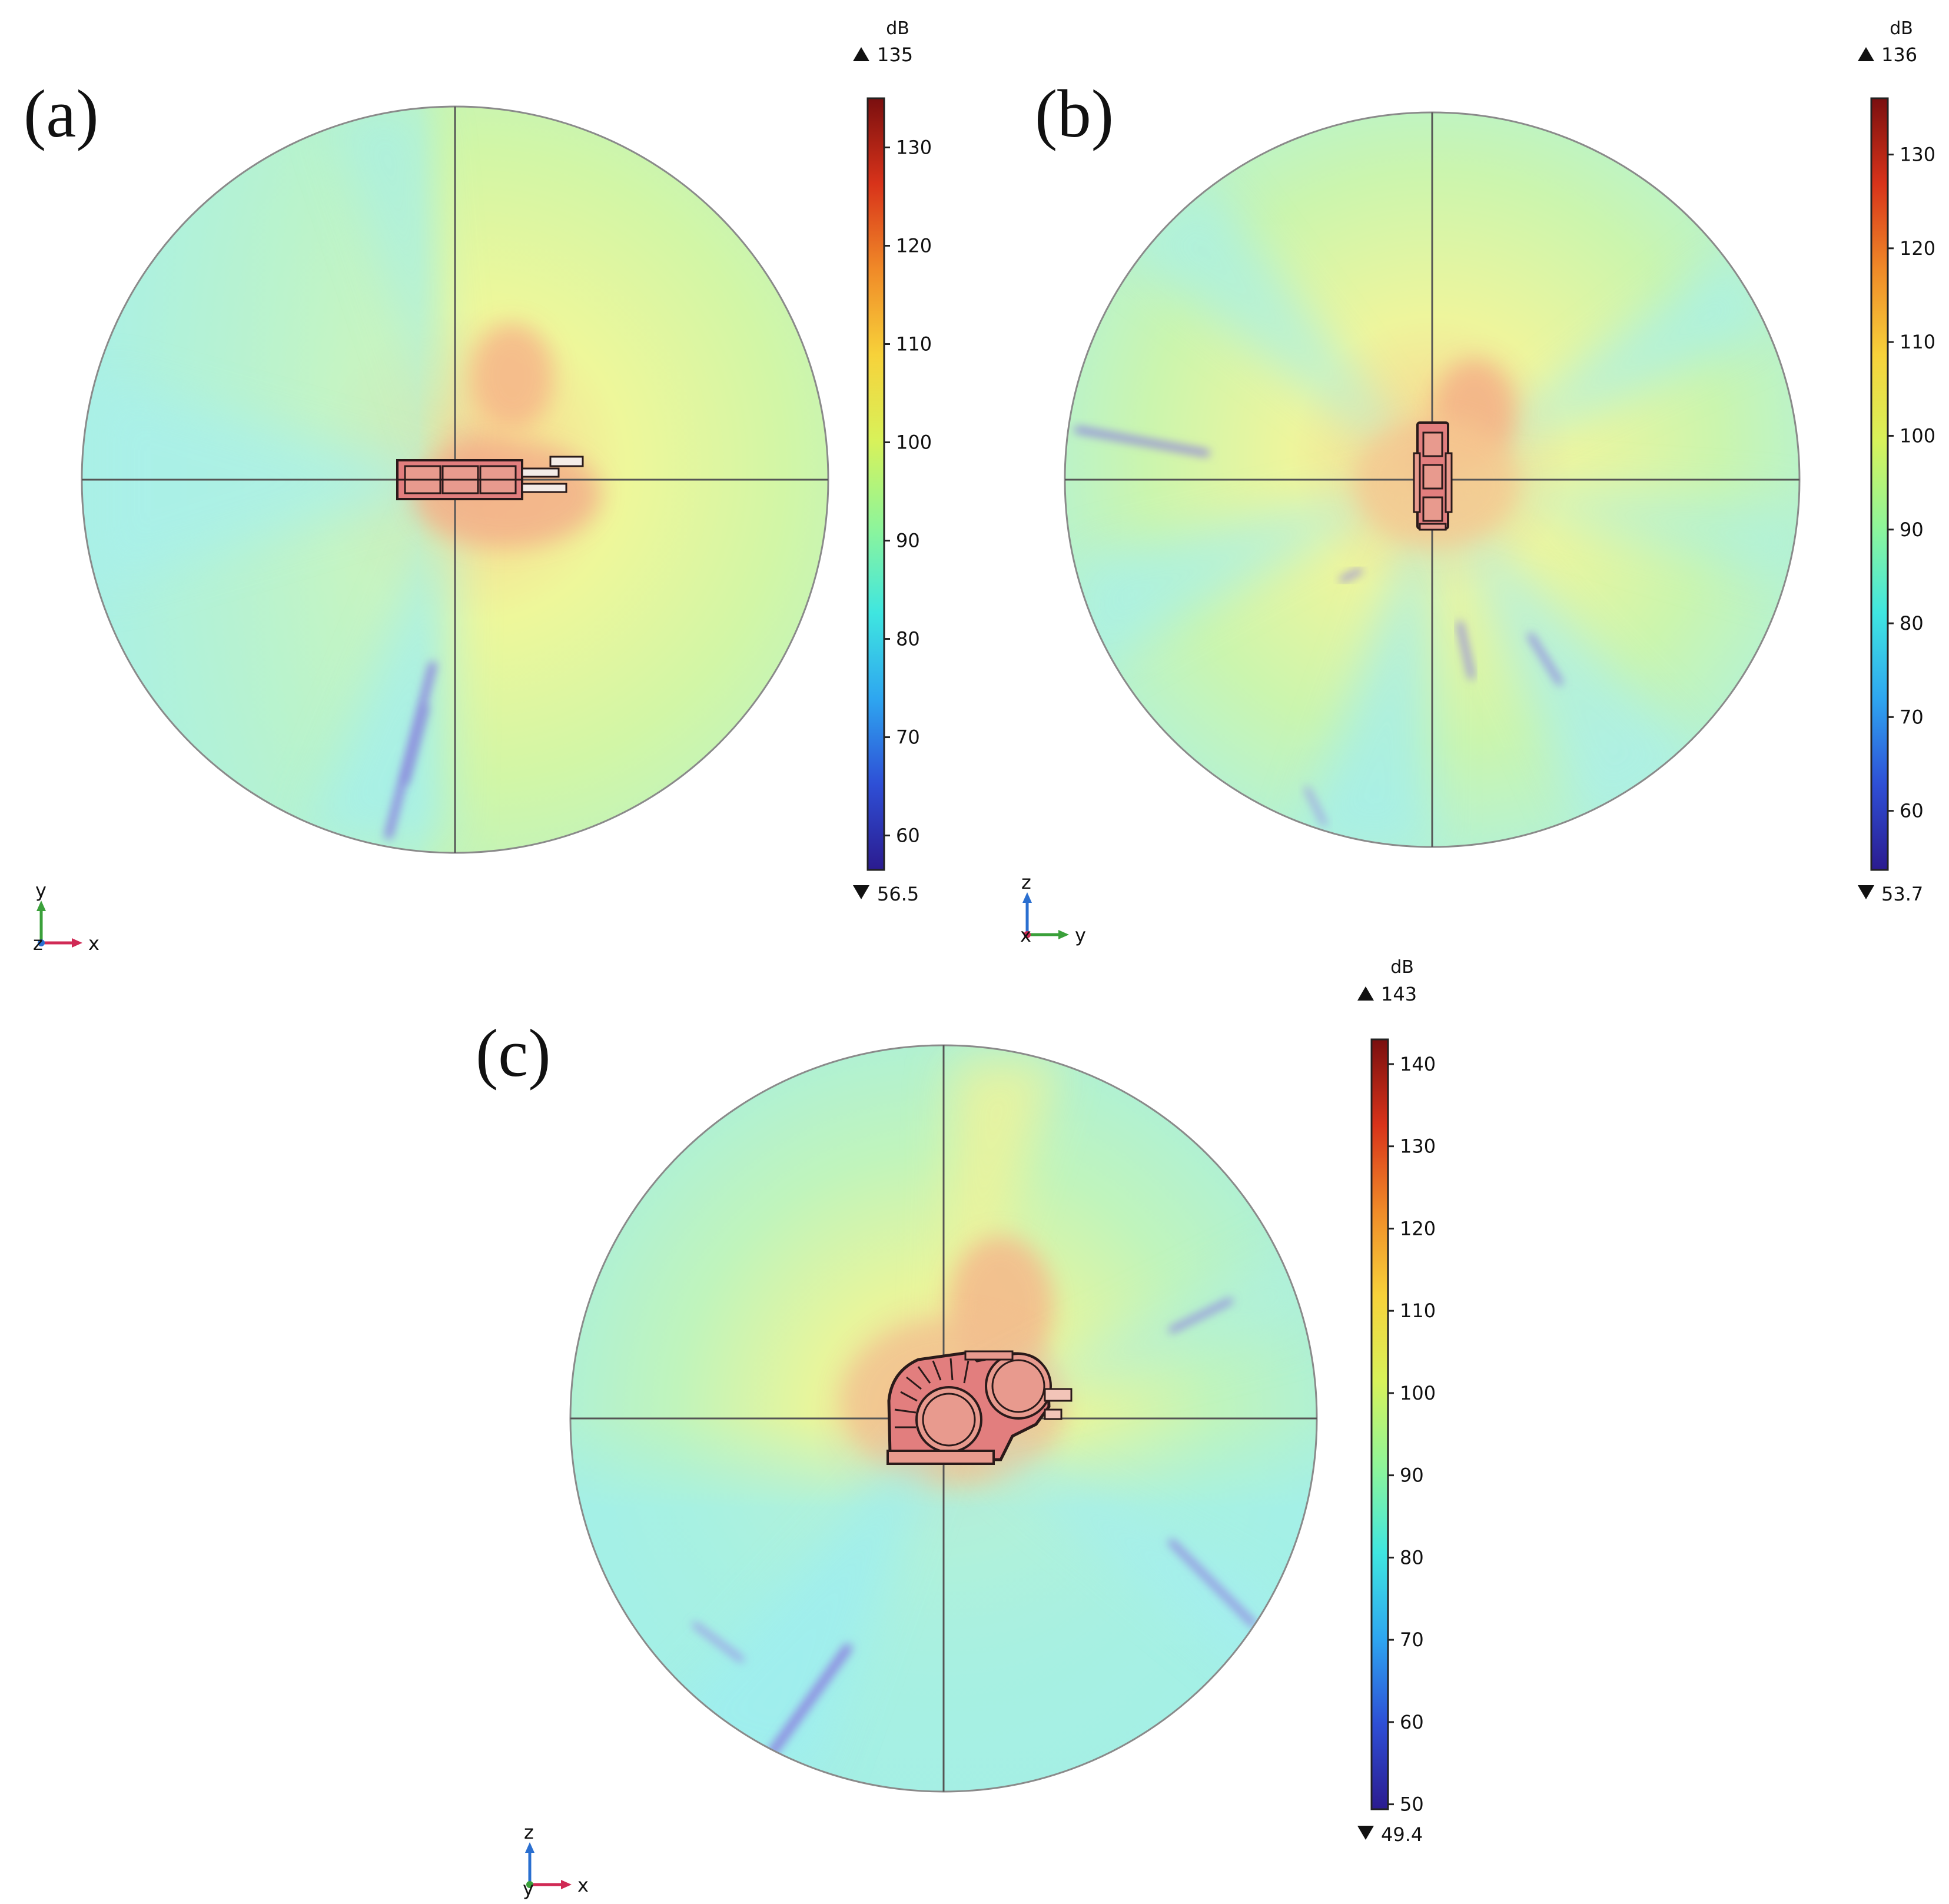 This screenshot has height=1904, width=1949. What do you see at coordinates (1912, 717) in the screenshot?
I see `panel-b-colorbar-tick-label: 70` at bounding box center [1912, 717].